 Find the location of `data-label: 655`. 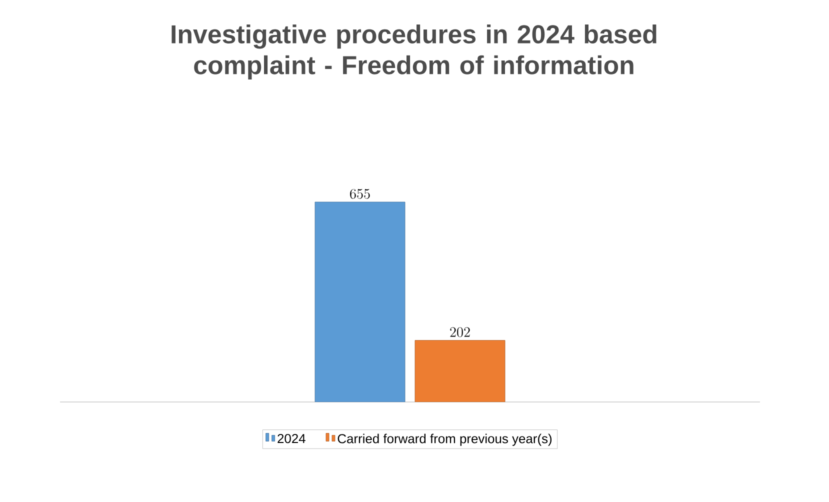

data-label: 655 is located at coordinates (360, 193).